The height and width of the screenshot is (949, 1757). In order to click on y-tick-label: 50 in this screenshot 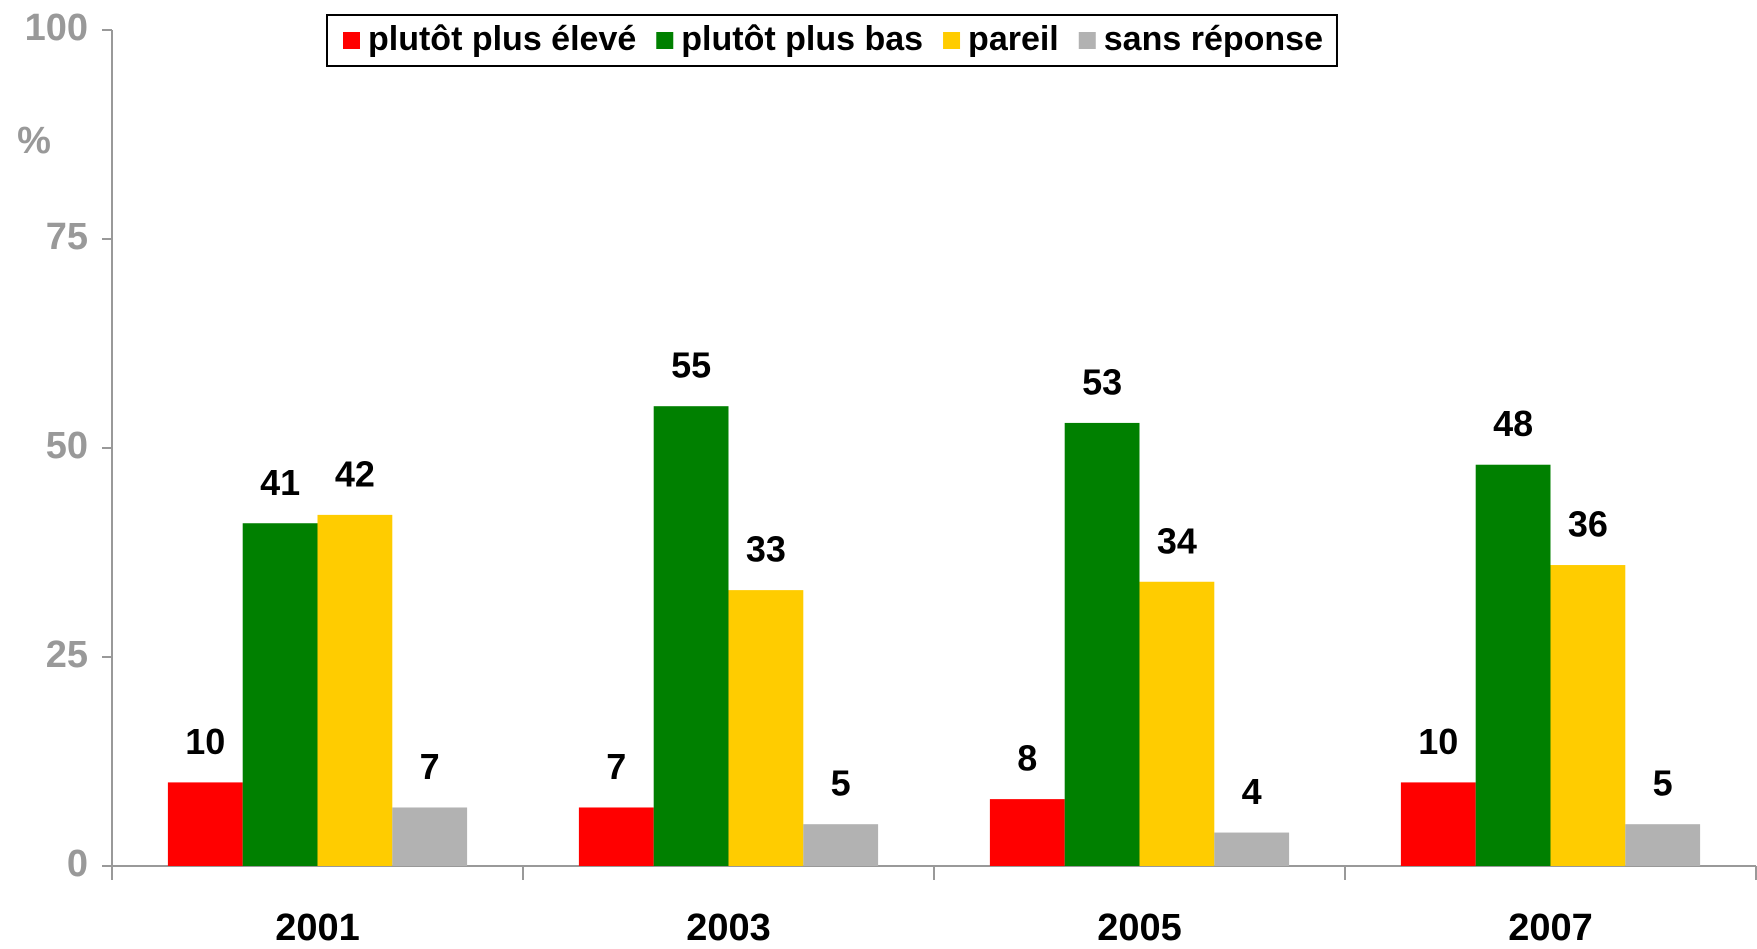, I will do `click(67, 446)`.